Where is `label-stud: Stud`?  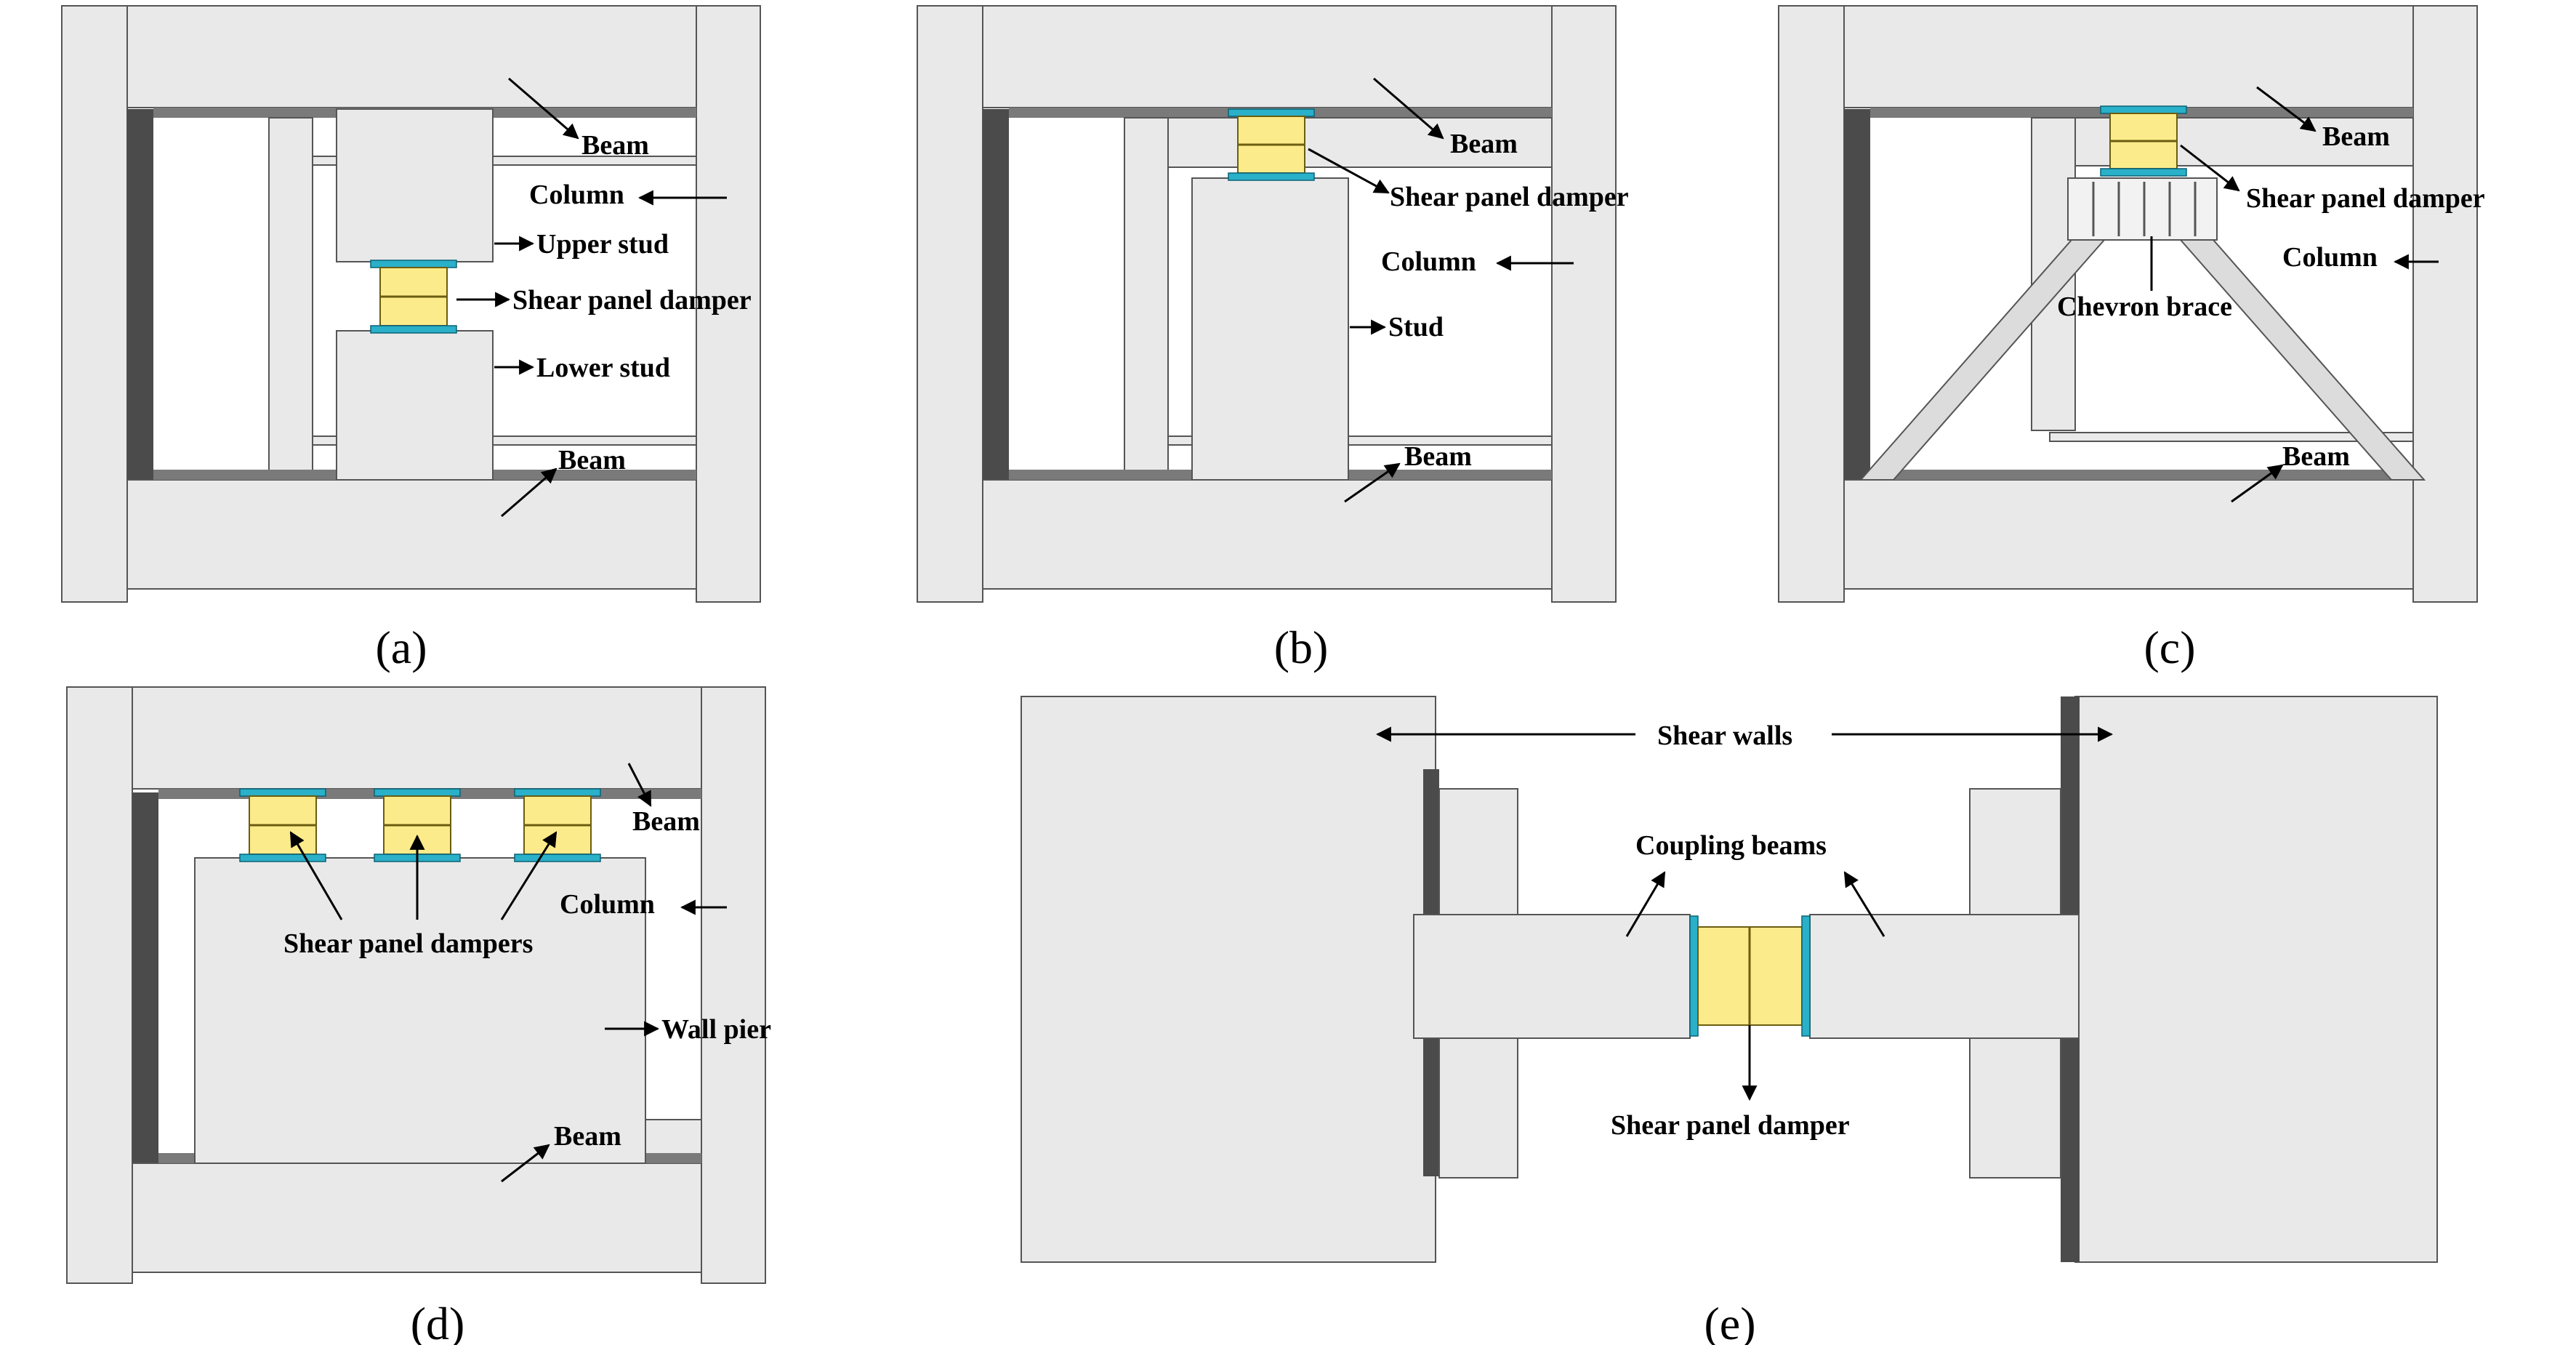
label-stud: Stud is located at coordinates (1416, 327).